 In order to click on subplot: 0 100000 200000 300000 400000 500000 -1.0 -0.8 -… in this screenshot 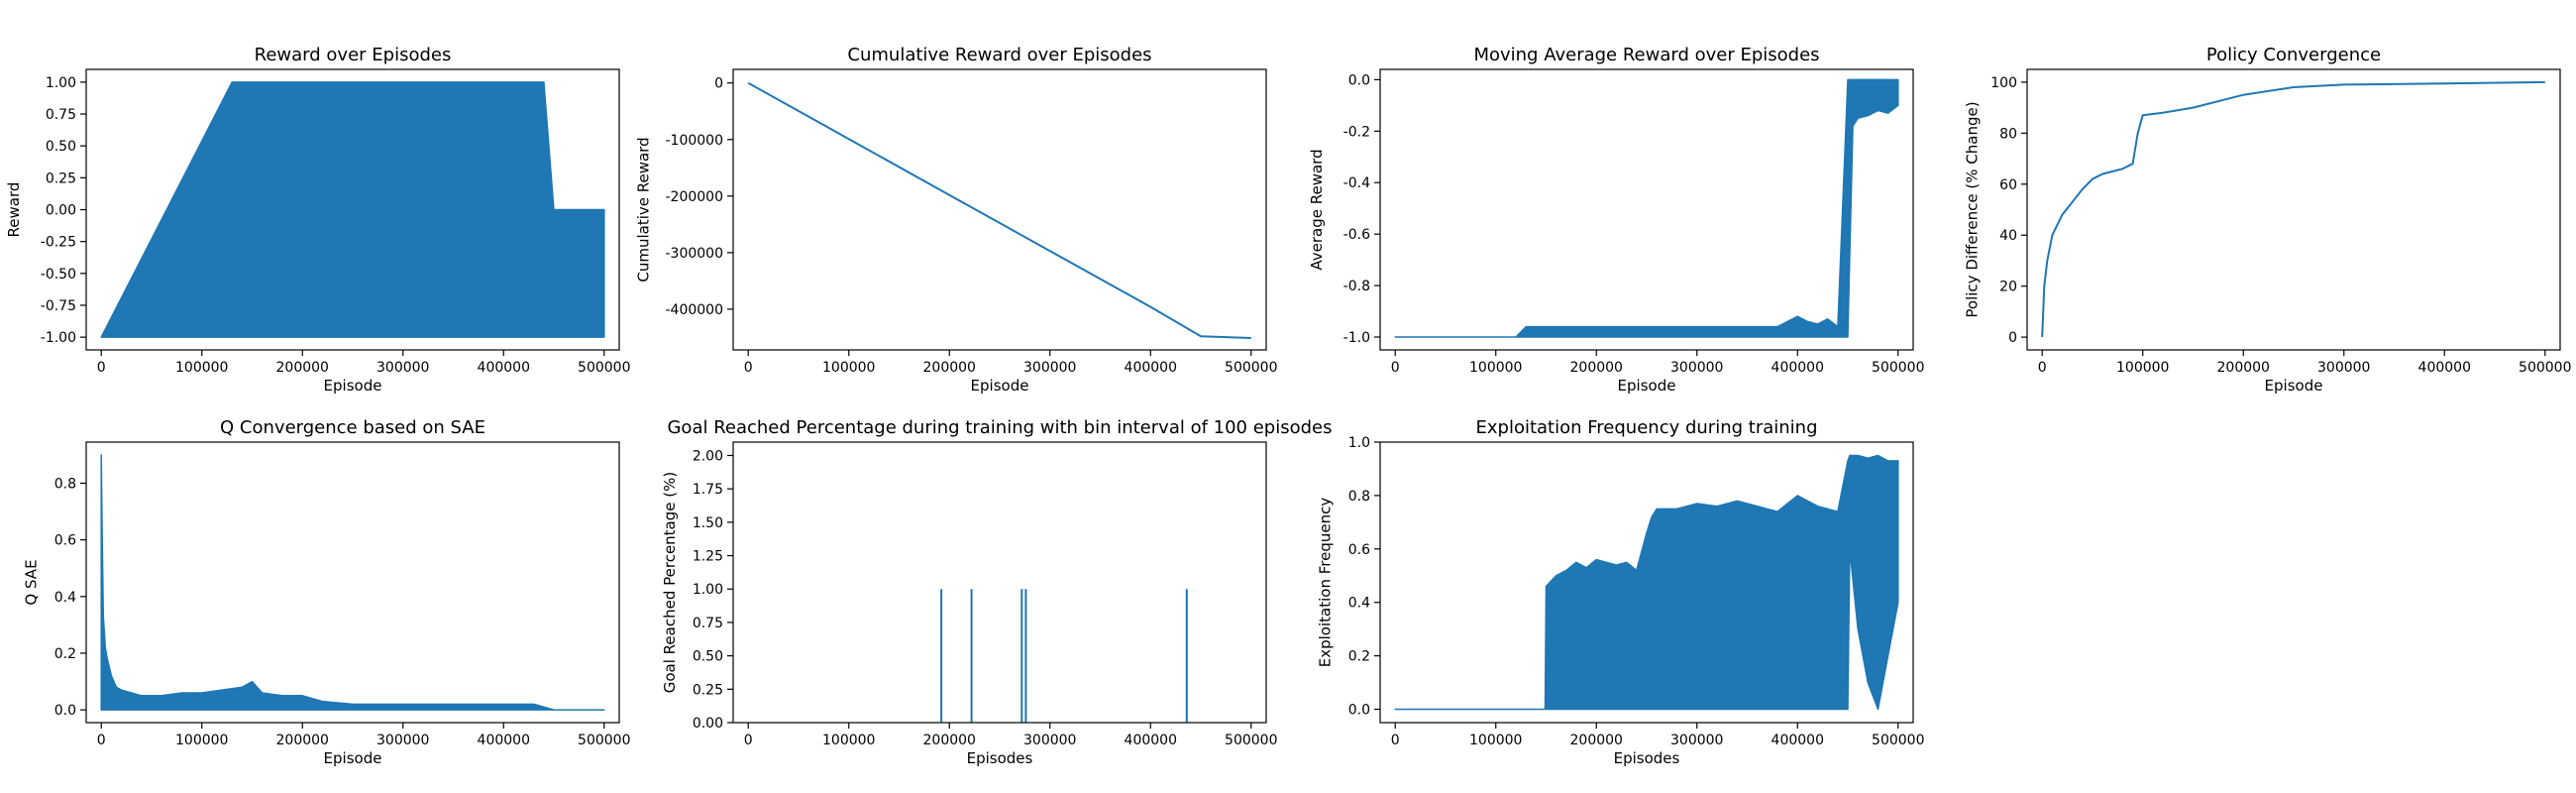, I will do `click(1617, 220)`.